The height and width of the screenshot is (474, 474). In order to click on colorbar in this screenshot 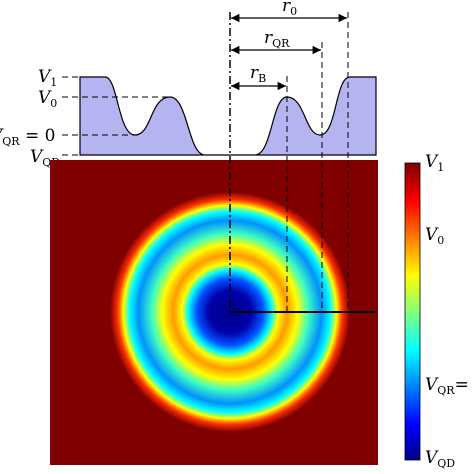, I will do `click(412, 311)`.